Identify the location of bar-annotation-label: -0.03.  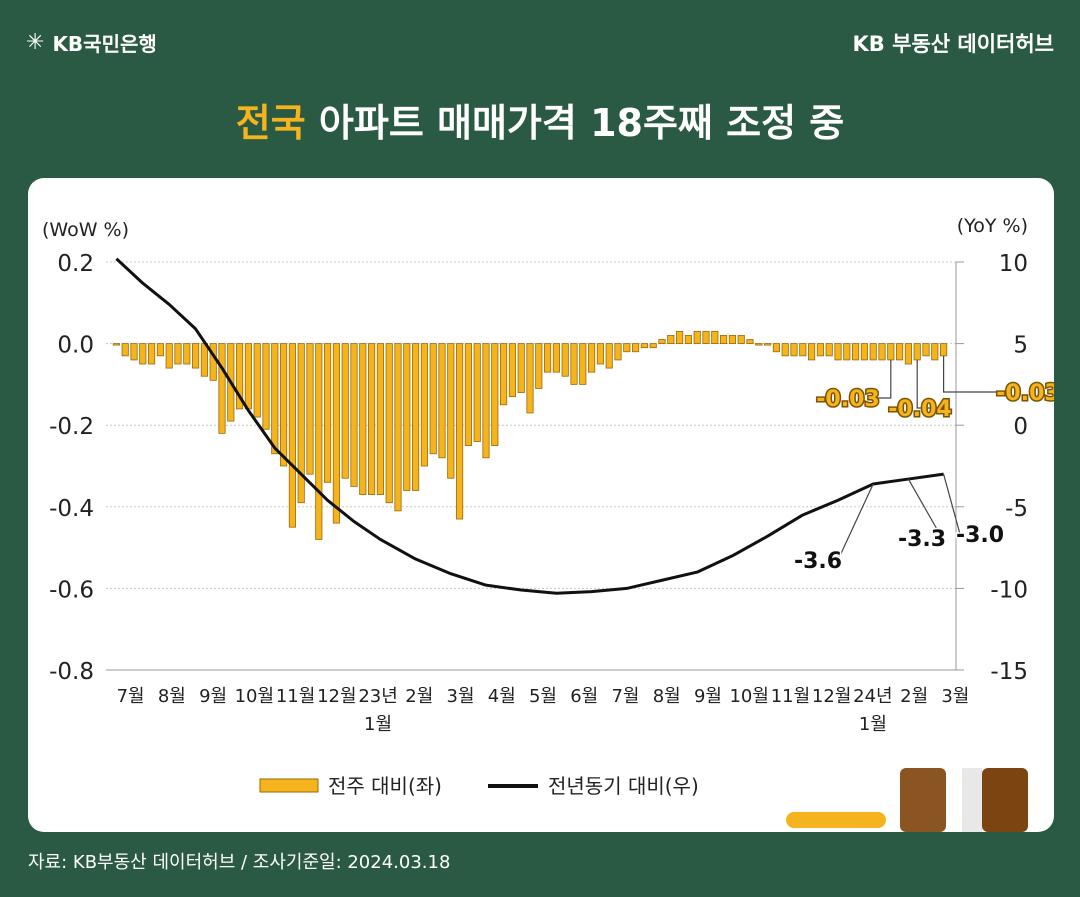
(1025, 393).